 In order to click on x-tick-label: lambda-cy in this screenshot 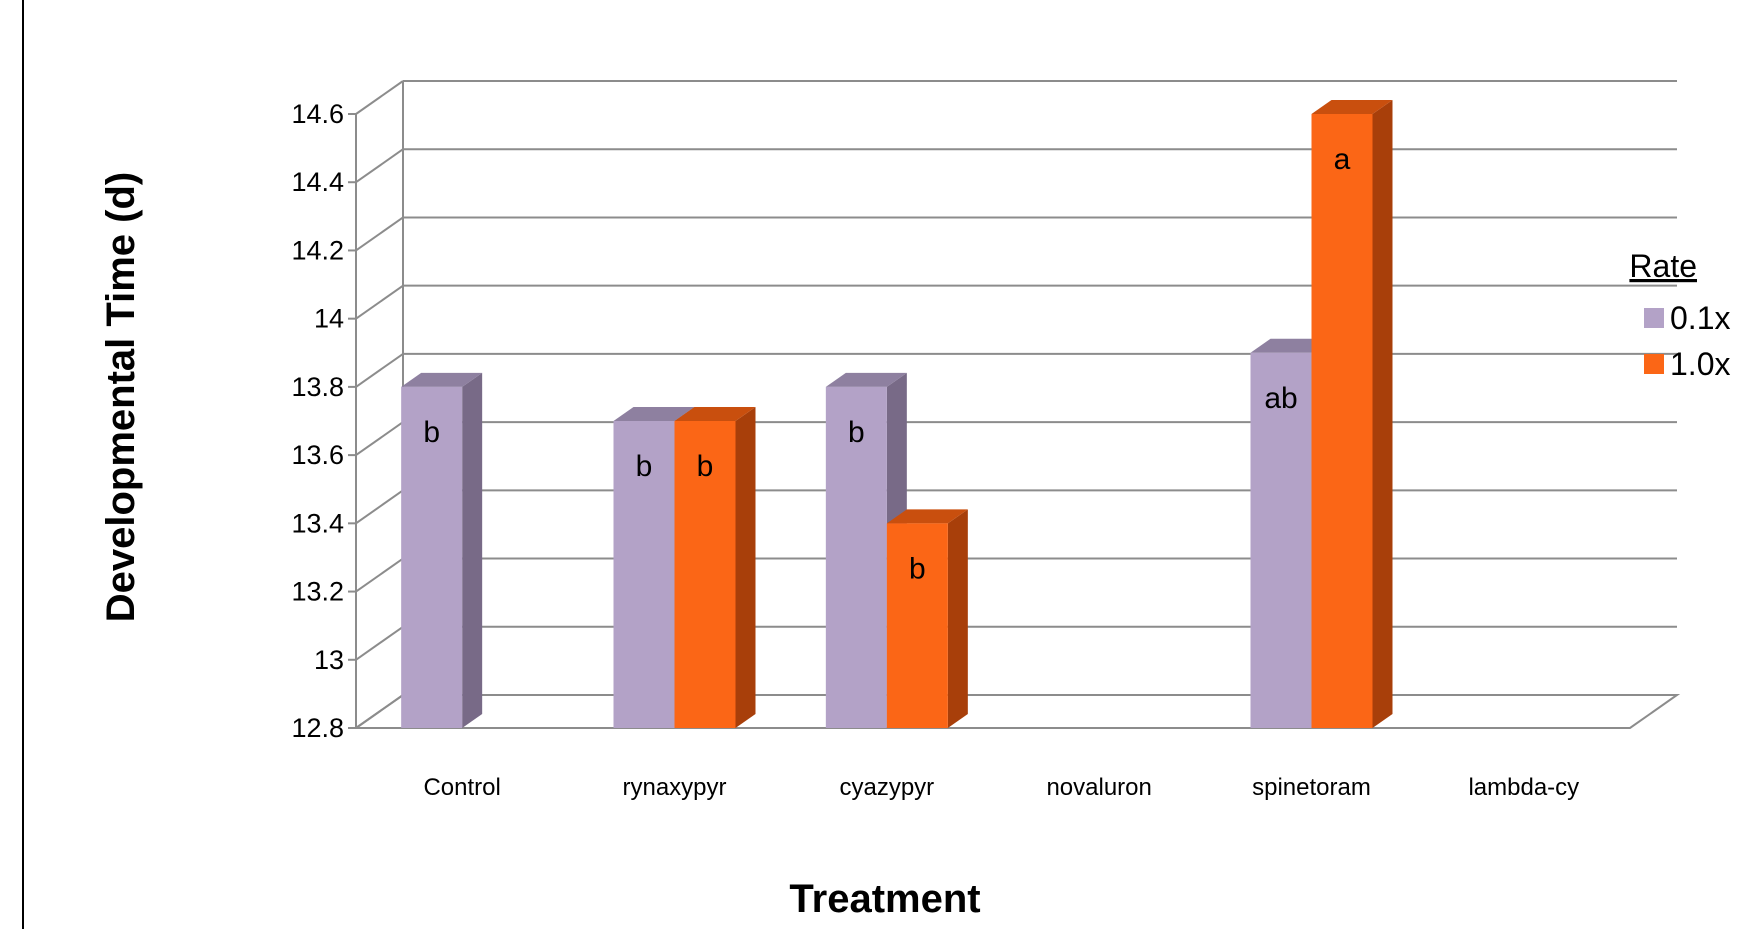, I will do `click(1523, 787)`.